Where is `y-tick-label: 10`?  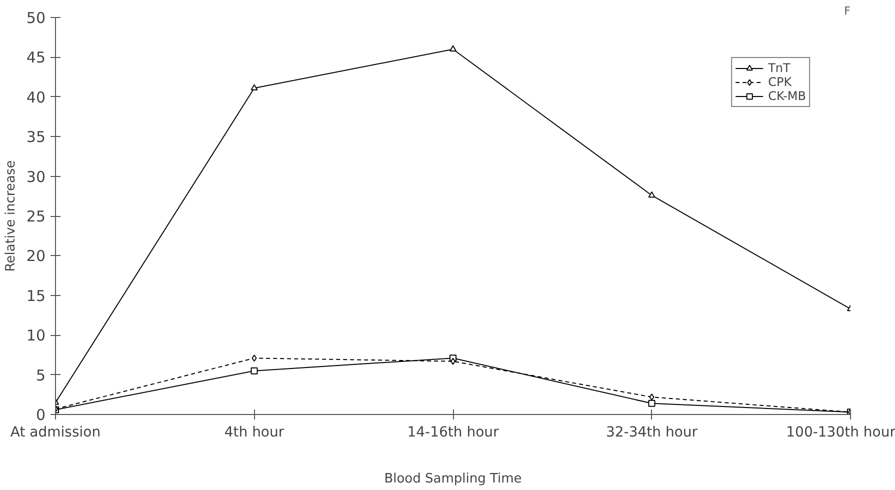
y-tick-label: 10 is located at coordinates (36, 335).